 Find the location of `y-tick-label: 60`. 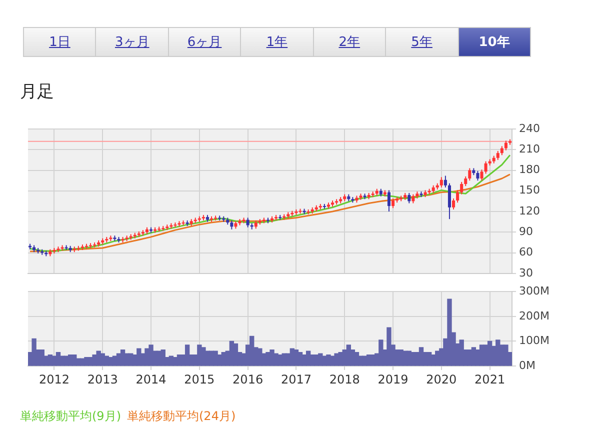

y-tick-label: 60 is located at coordinates (526, 252).